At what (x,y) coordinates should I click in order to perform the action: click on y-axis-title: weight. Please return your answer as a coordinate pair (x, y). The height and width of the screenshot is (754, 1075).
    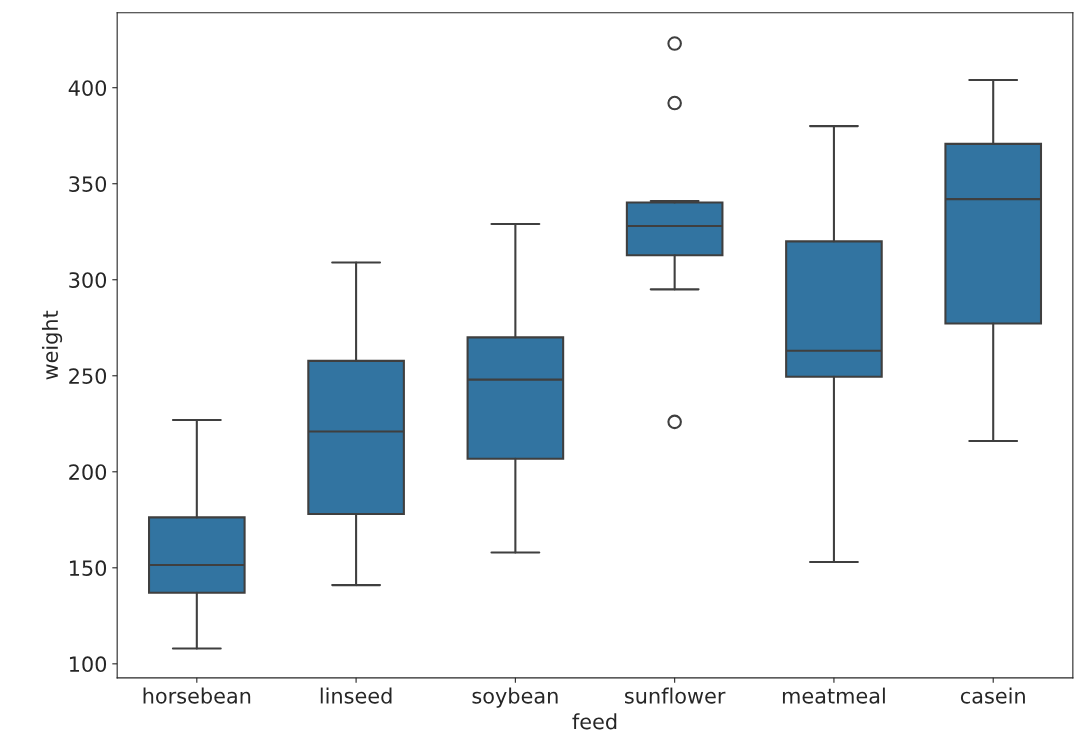
    Looking at the image, I should click on (52, 345).